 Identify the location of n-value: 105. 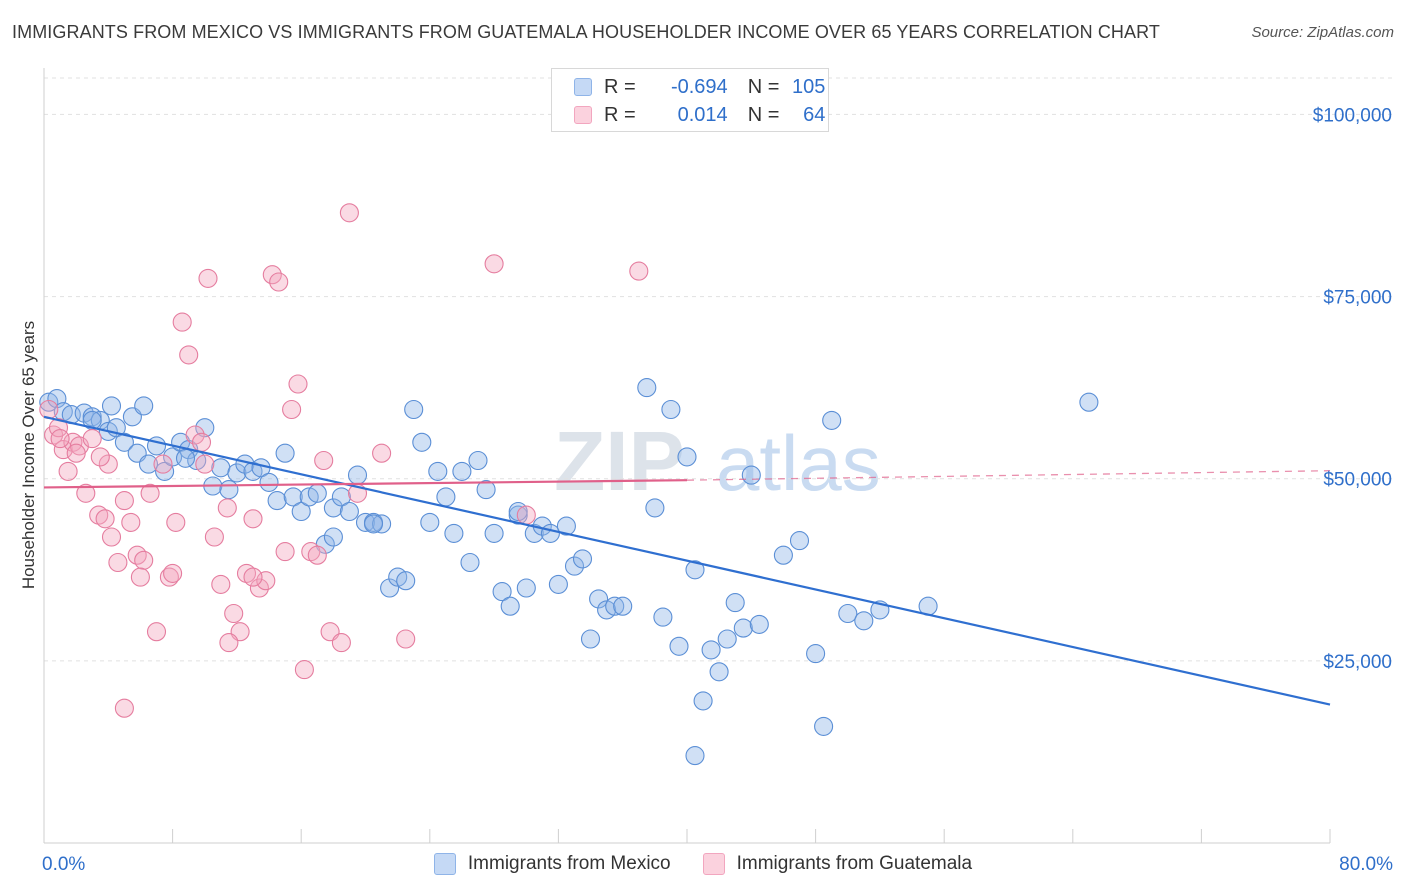
(809, 86).